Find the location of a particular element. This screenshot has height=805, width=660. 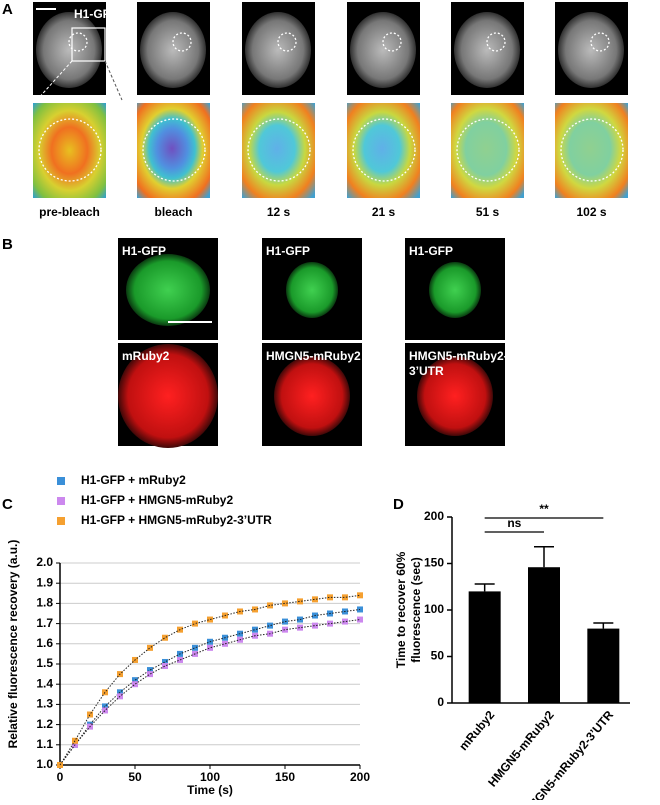

y-tick-label: 200 is located at coordinates (434, 516).